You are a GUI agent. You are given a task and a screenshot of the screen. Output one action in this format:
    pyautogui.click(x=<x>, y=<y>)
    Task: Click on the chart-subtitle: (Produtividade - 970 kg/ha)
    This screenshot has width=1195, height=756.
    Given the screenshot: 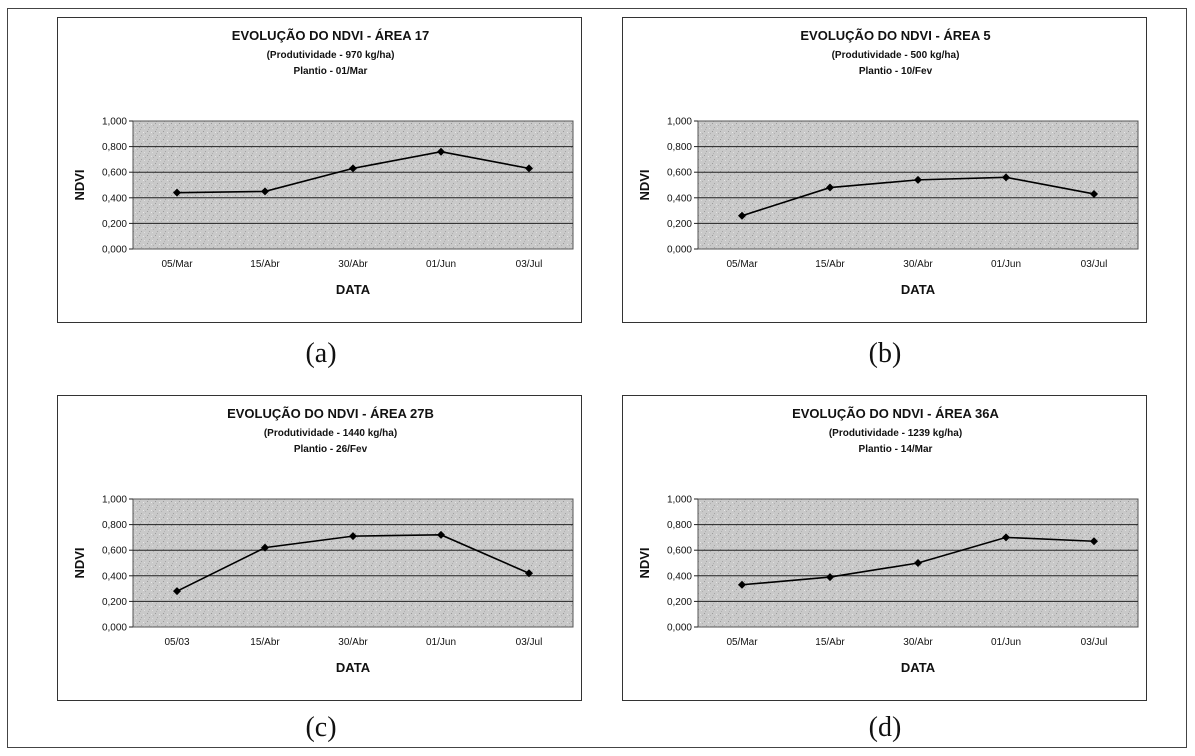 What is the action you would take?
    pyautogui.click(x=331, y=55)
    